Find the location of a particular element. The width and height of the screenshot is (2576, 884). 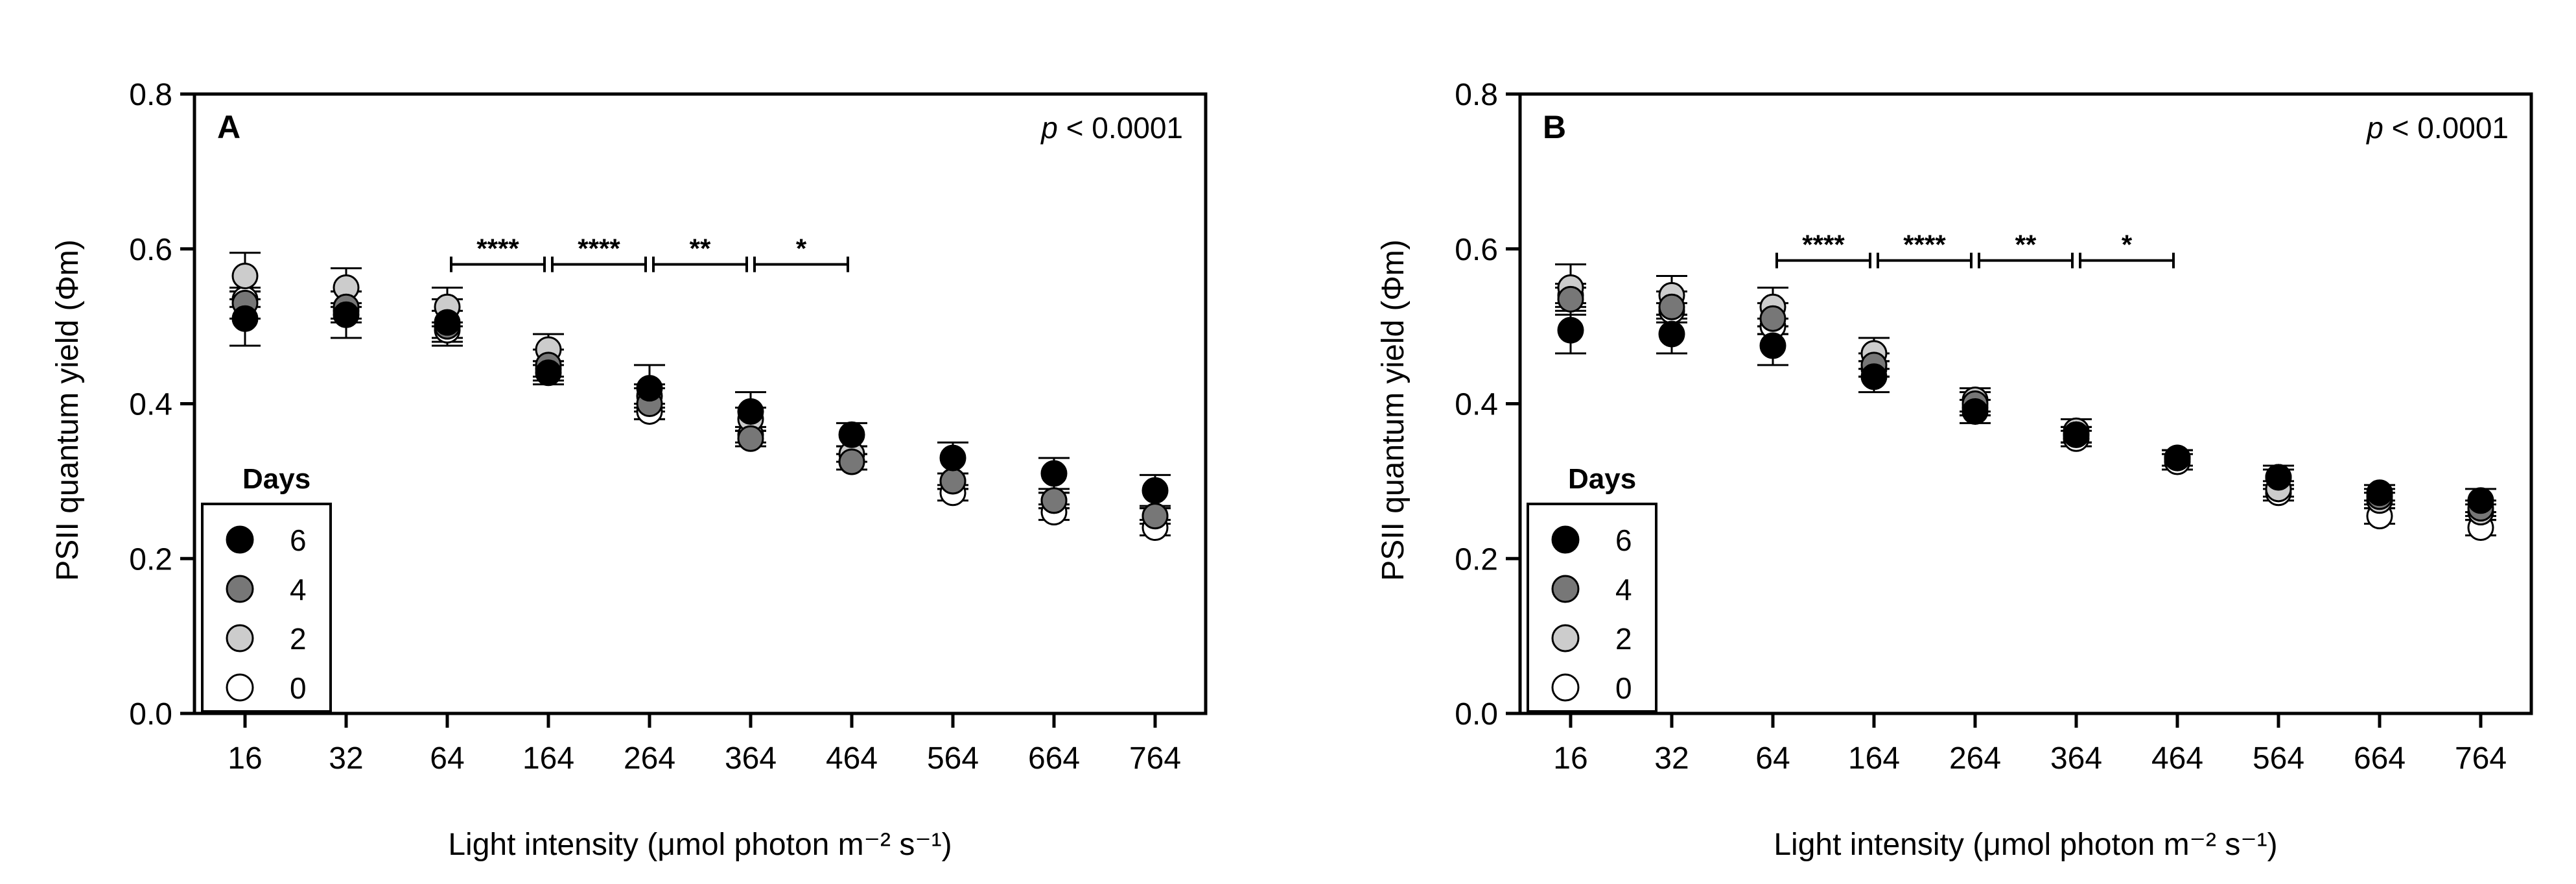

panel-letter: A is located at coordinates (228, 127).